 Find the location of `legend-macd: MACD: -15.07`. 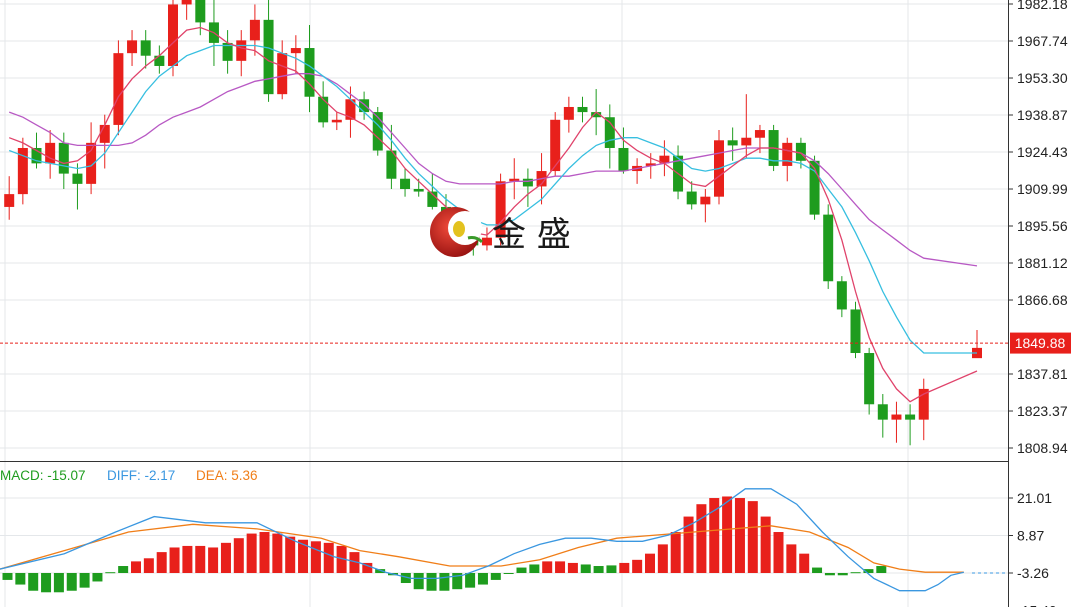

legend-macd: MACD: -15.07 is located at coordinates (43, 475).